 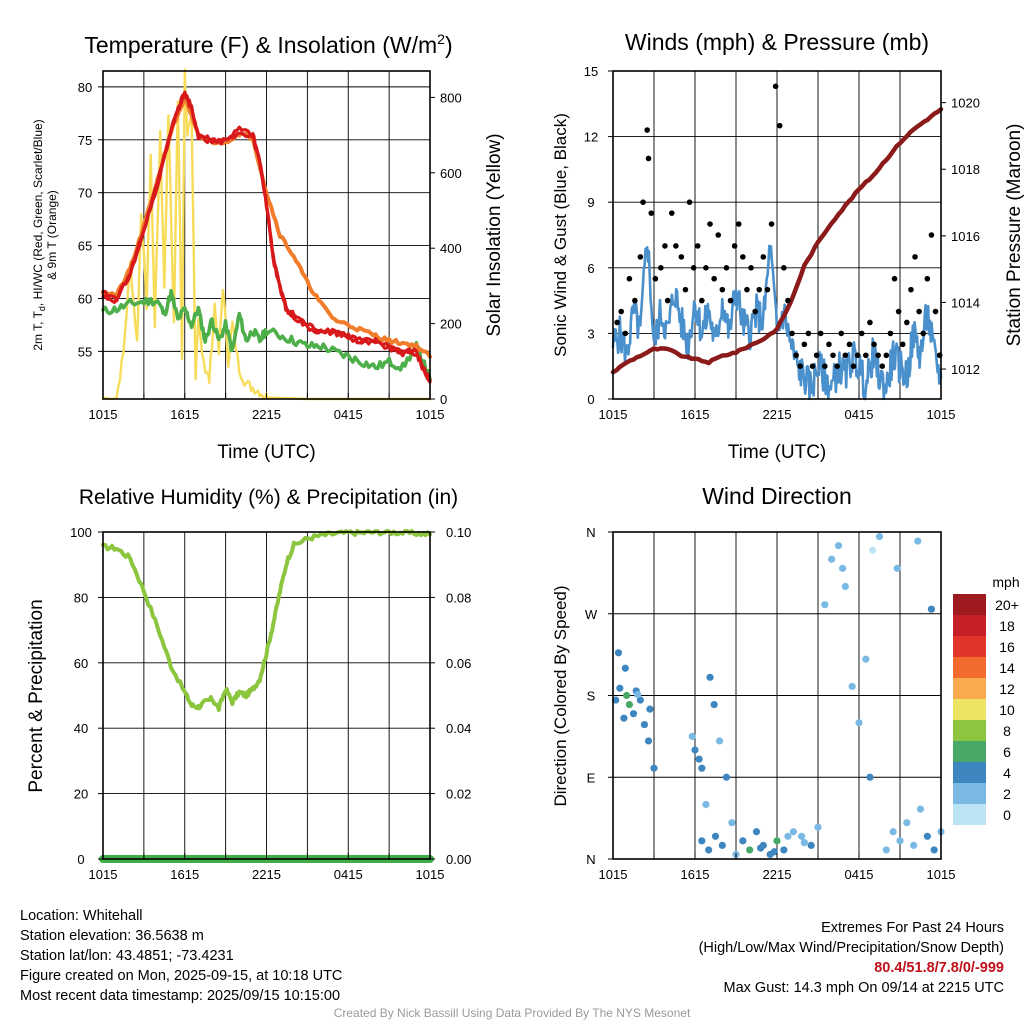 I want to click on y-tick-label: 12, so click(x=591, y=137).